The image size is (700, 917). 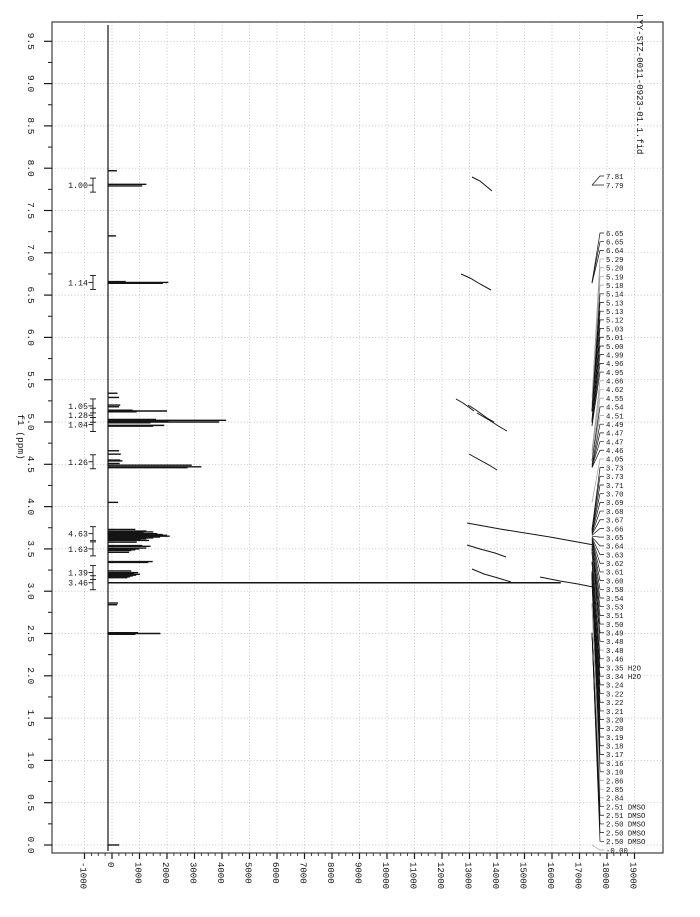 I want to click on peak-label: 3.16, so click(x=615, y=765).